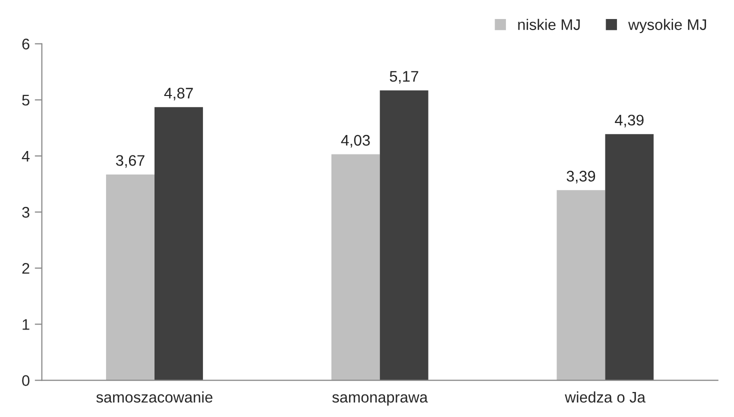  What do you see at coordinates (355, 141) in the screenshot?
I see `data-label: 4,03` at bounding box center [355, 141].